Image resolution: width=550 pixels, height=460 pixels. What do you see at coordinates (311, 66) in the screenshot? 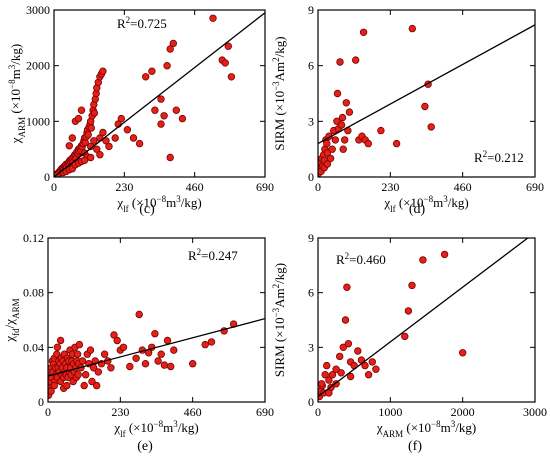
I see `y-tick-label: 6` at bounding box center [311, 66].